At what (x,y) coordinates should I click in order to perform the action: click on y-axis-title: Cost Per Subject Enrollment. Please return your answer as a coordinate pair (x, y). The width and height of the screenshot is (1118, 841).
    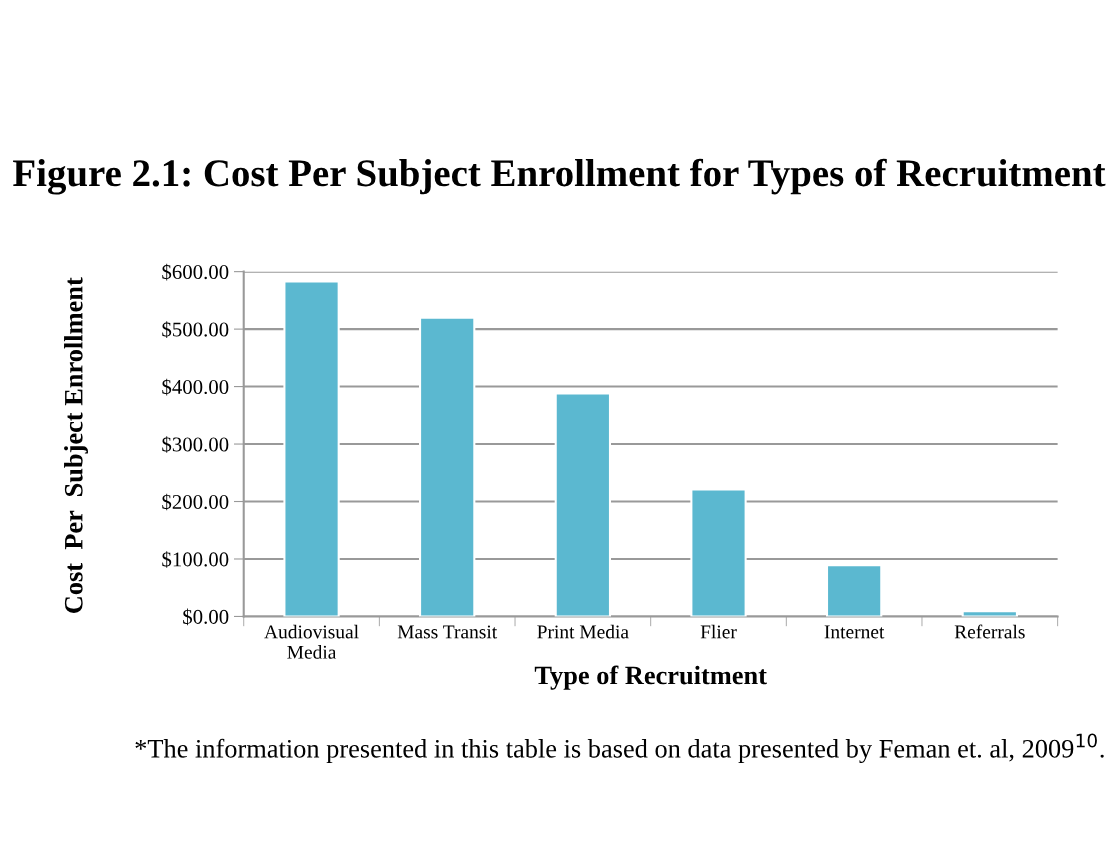
    Looking at the image, I should click on (76, 445).